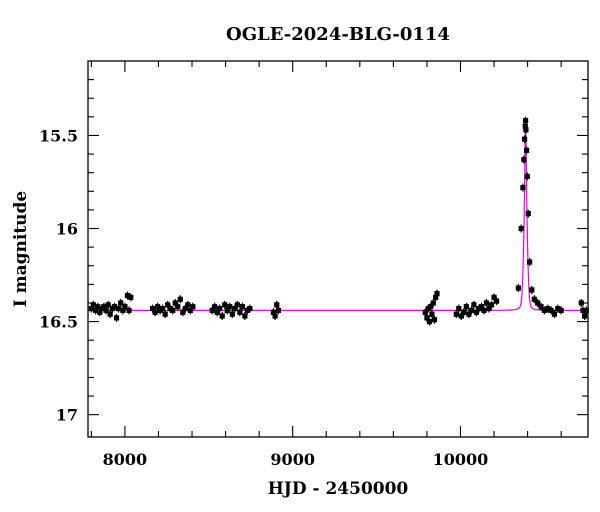  I want to click on y-tick-label: 16, so click(67, 229).